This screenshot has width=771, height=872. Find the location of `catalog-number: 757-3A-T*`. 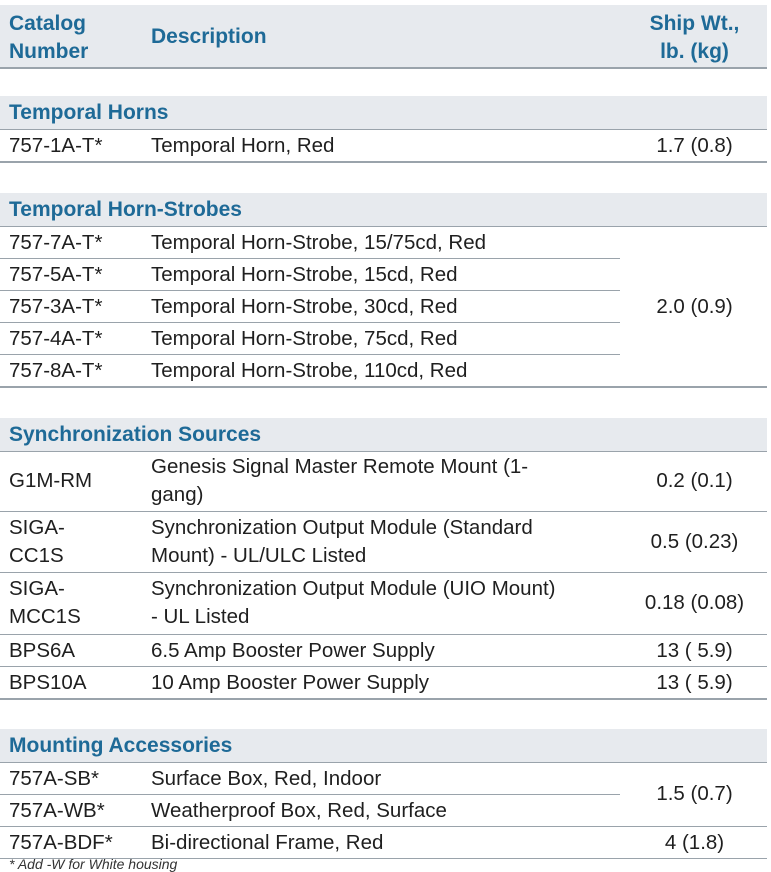

catalog-number: 757-3A-T* is located at coordinates (56, 306).